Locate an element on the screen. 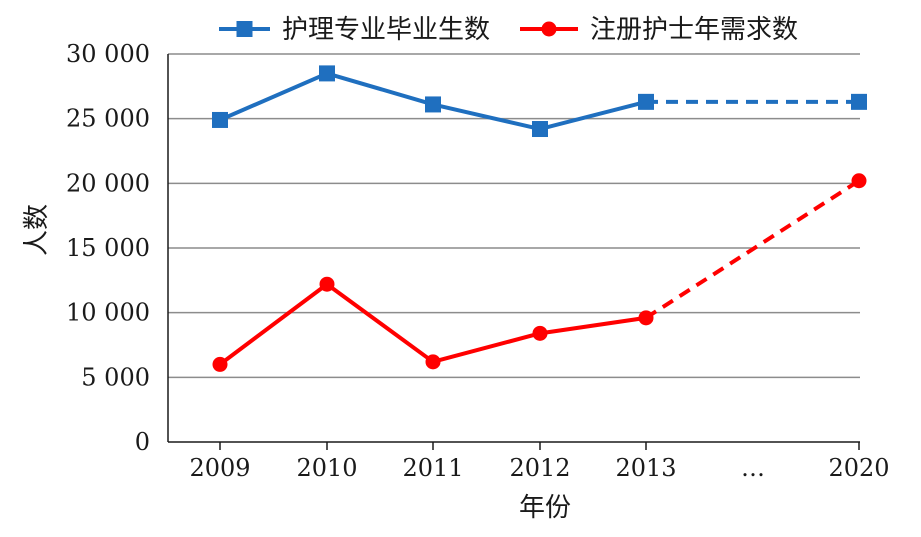 The height and width of the screenshot is (537, 921). x-tick-label: 2013 is located at coordinates (645, 468).